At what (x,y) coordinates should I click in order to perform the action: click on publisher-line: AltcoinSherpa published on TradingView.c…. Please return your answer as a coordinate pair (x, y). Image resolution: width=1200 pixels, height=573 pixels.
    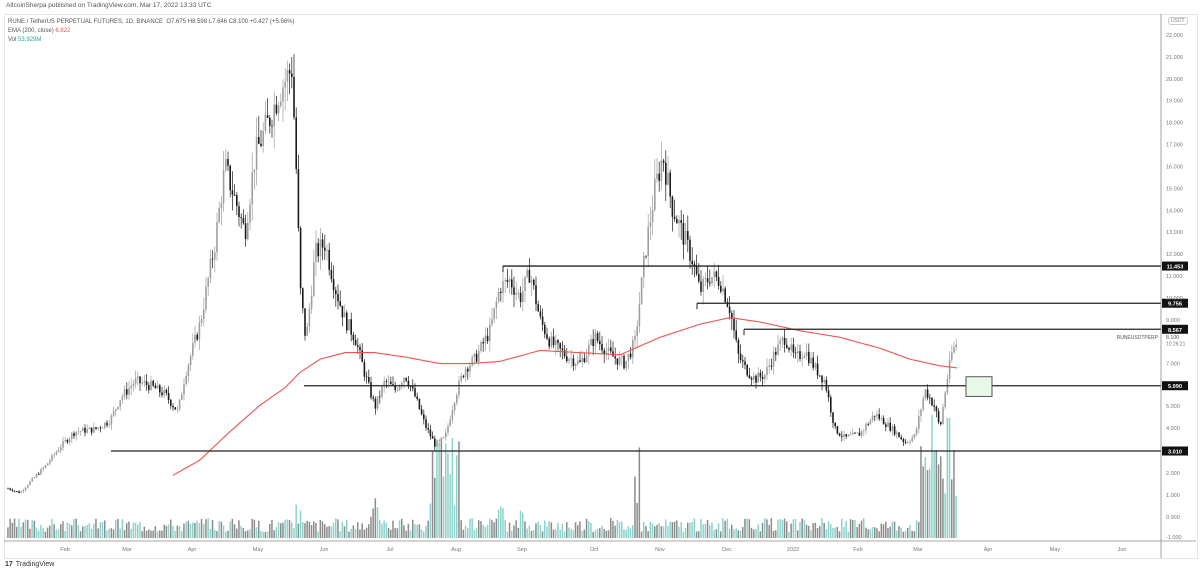
    Looking at the image, I should click on (109, 5).